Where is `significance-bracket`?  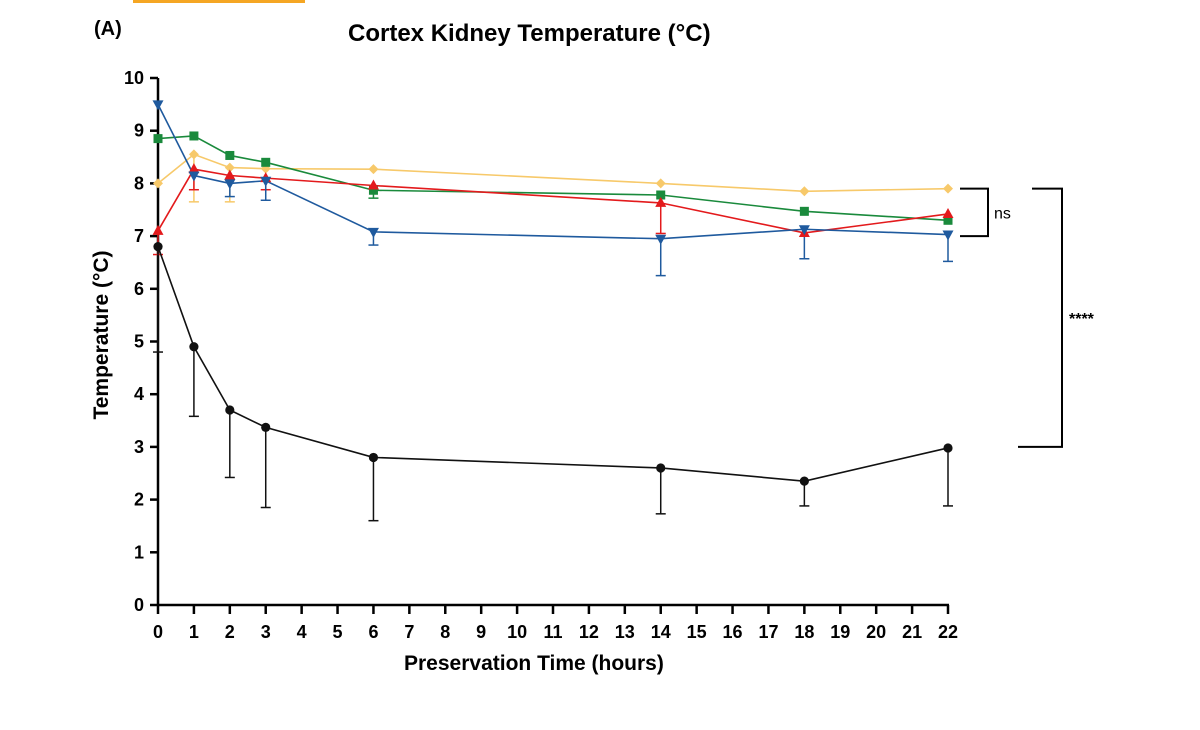 significance-bracket is located at coordinates (1040, 317).